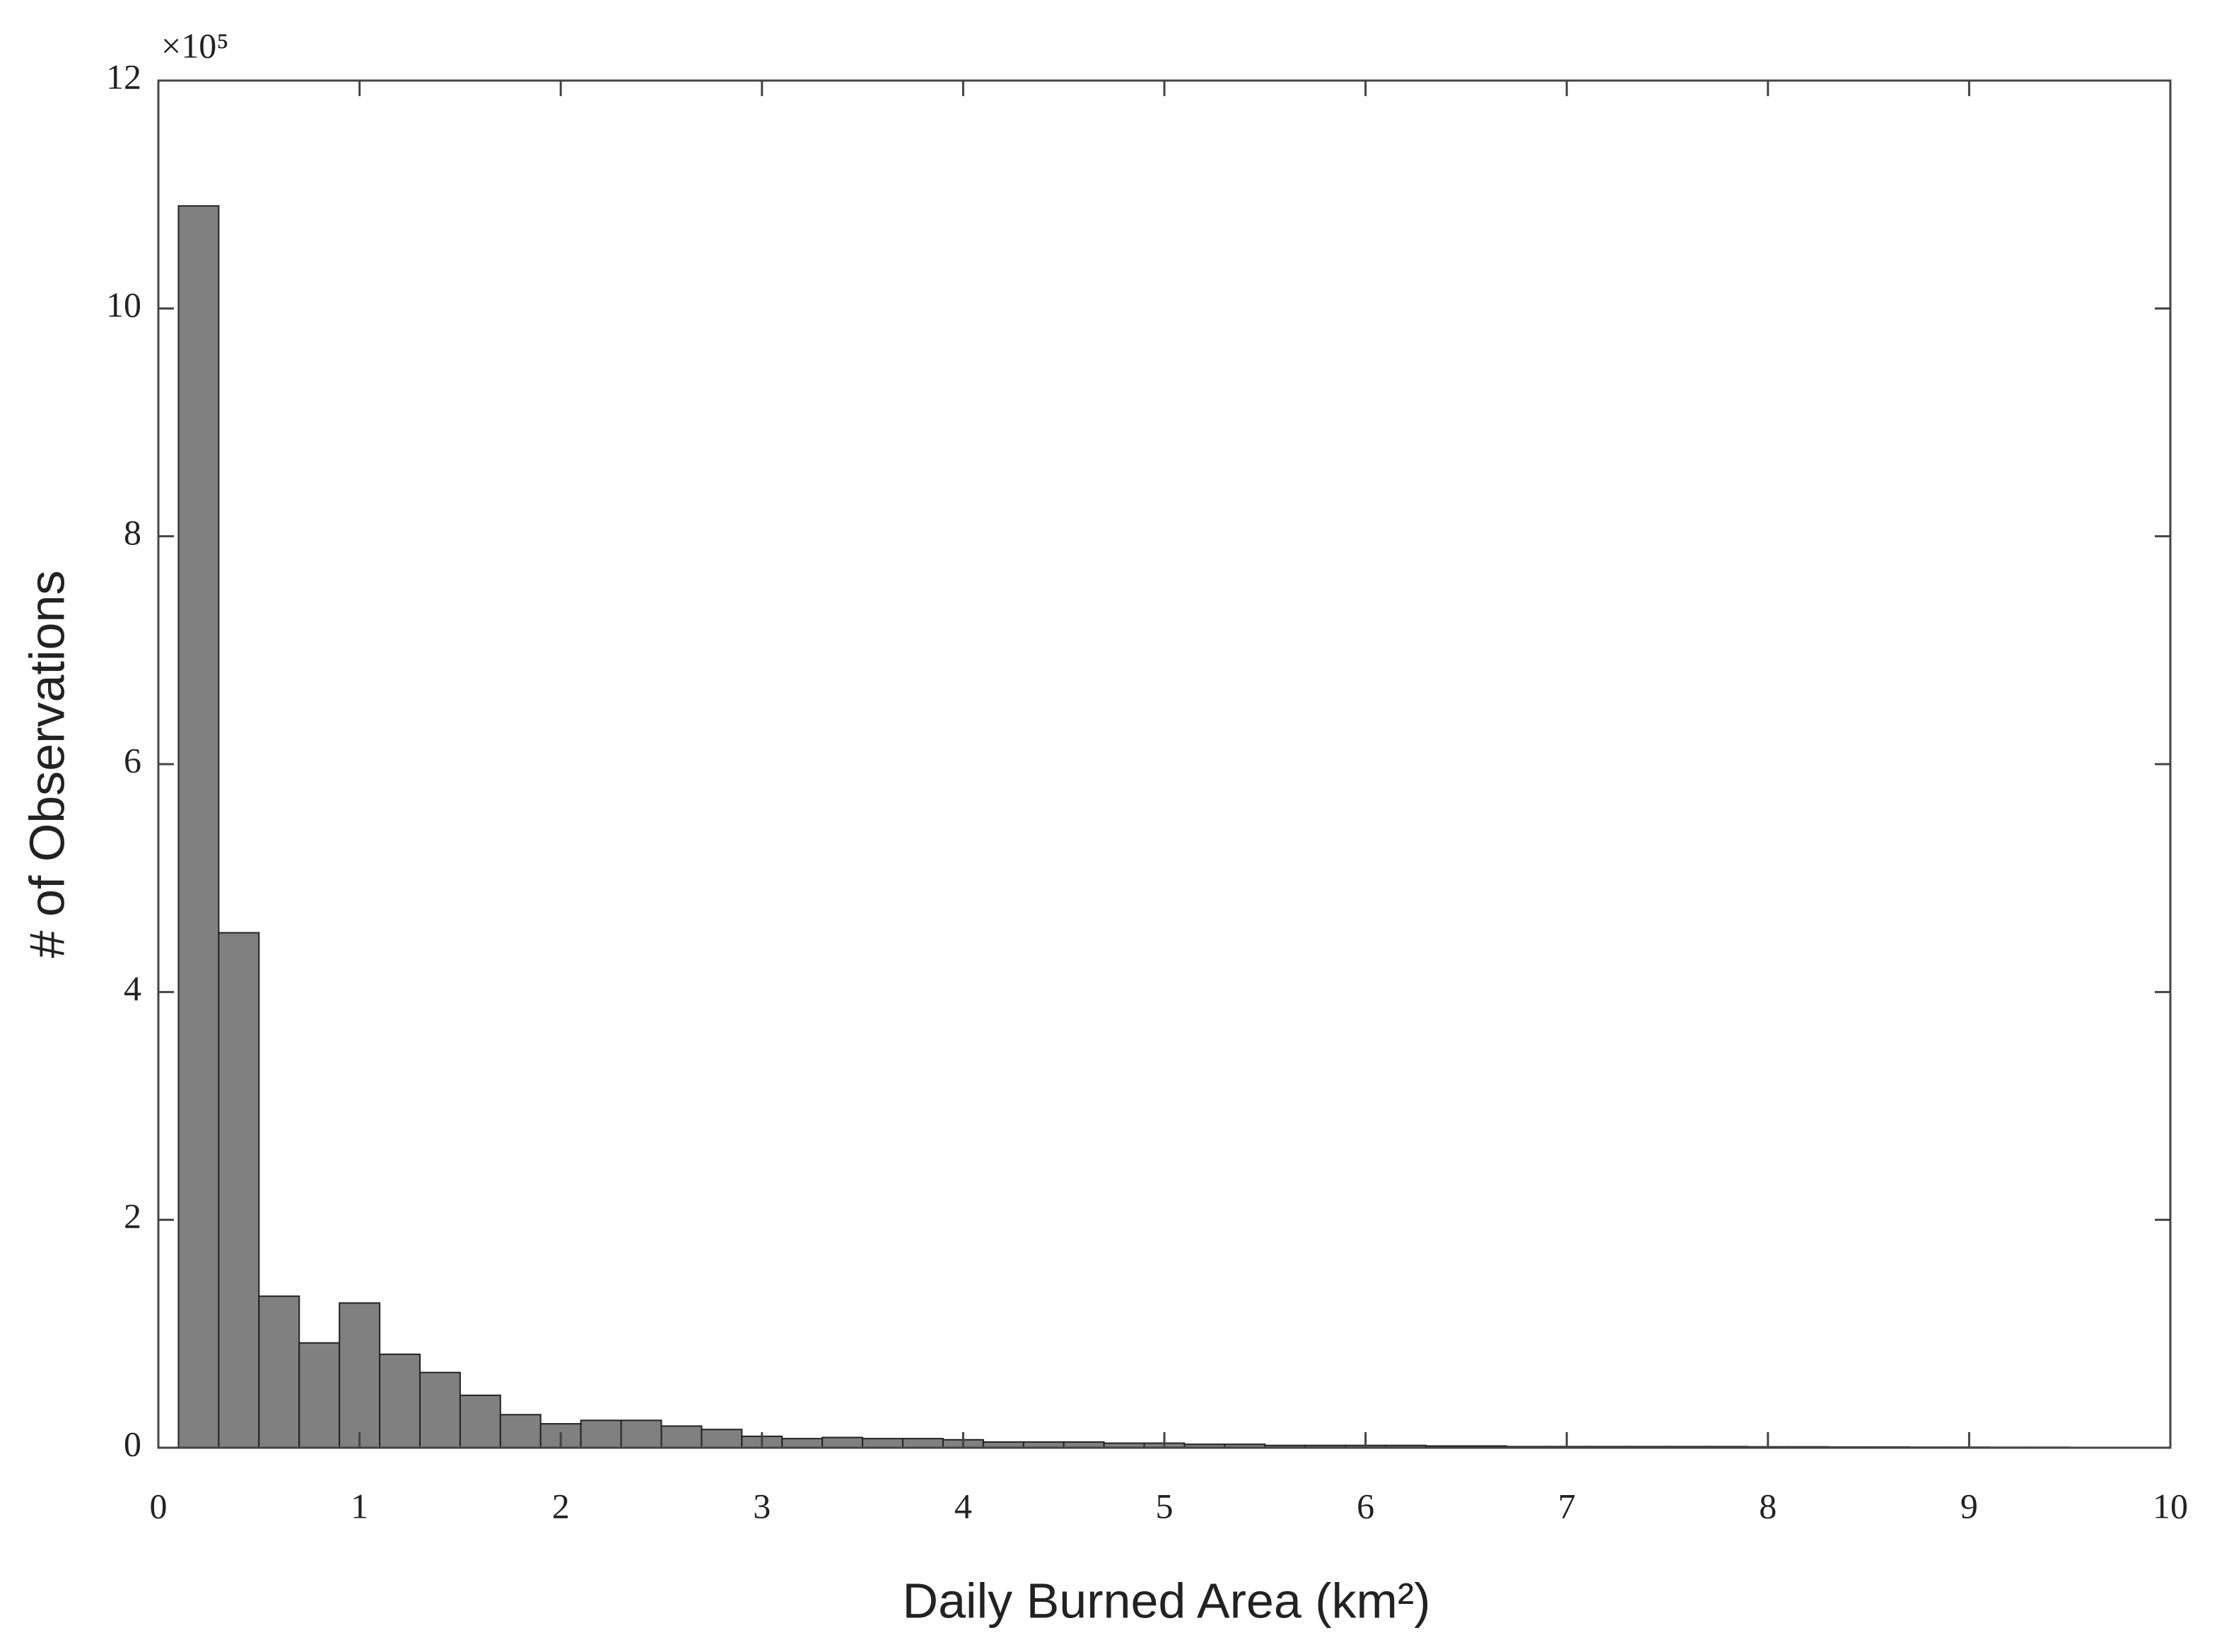  What do you see at coordinates (2170, 1505) in the screenshot?
I see `x-tick-label: 10` at bounding box center [2170, 1505].